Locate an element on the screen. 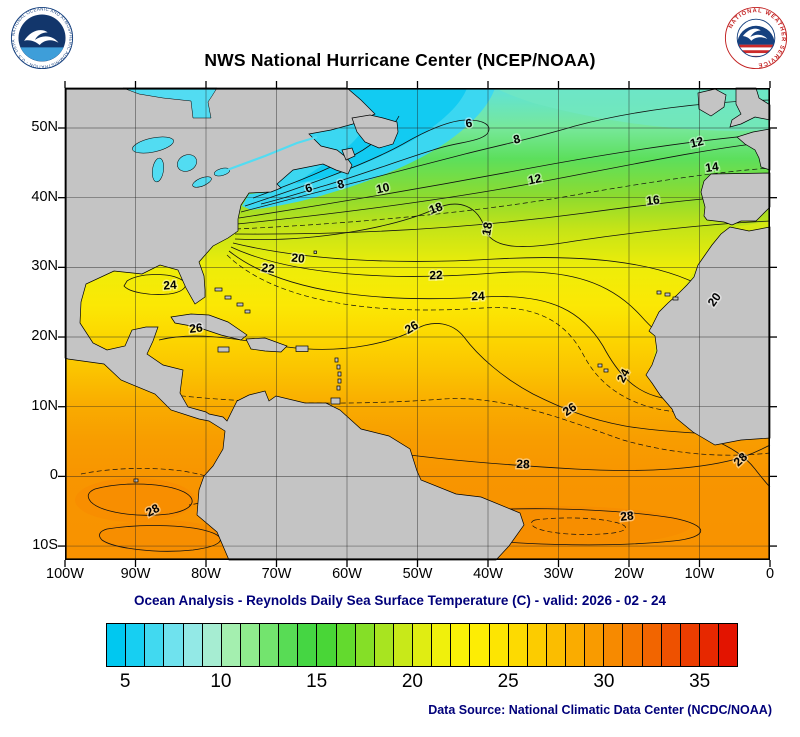 The height and width of the screenshot is (737, 800). land-newfoundland is located at coordinates (375, 131).